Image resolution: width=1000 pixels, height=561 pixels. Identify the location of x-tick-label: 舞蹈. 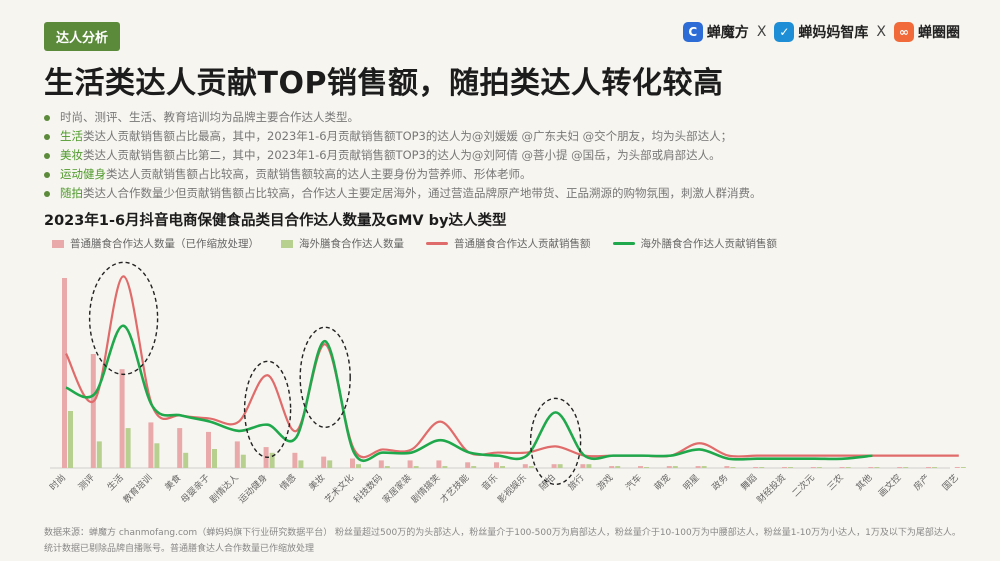
(749, 482).